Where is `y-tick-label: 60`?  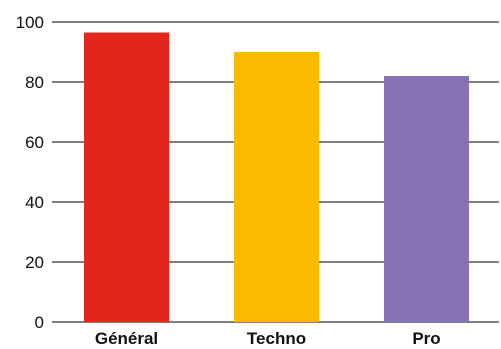
y-tick-label: 60 is located at coordinates (34, 142).